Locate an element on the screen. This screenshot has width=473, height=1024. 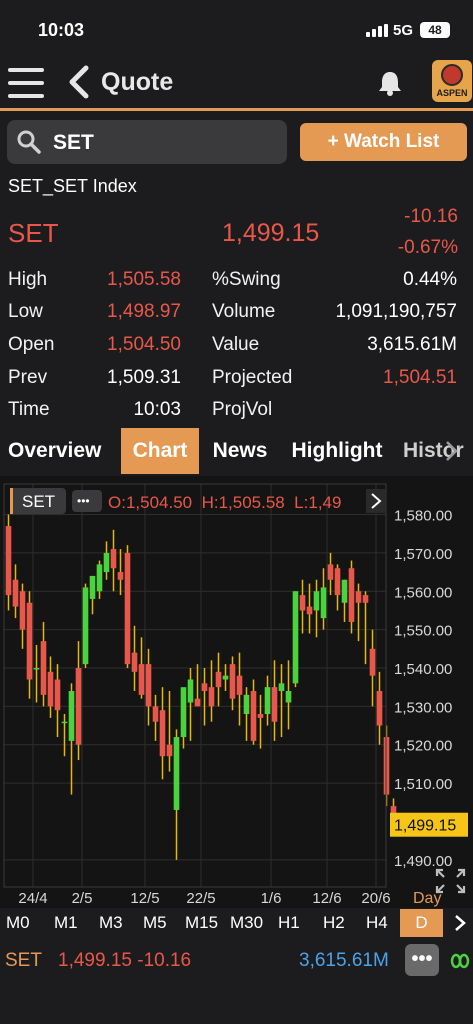
watch-list-button: + Watch List is located at coordinates (383, 142).